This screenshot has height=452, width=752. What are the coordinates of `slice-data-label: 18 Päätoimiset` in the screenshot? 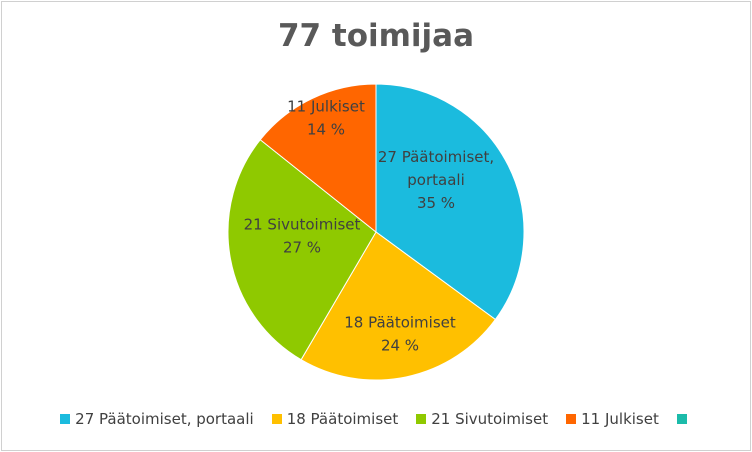 It's located at (400, 323).